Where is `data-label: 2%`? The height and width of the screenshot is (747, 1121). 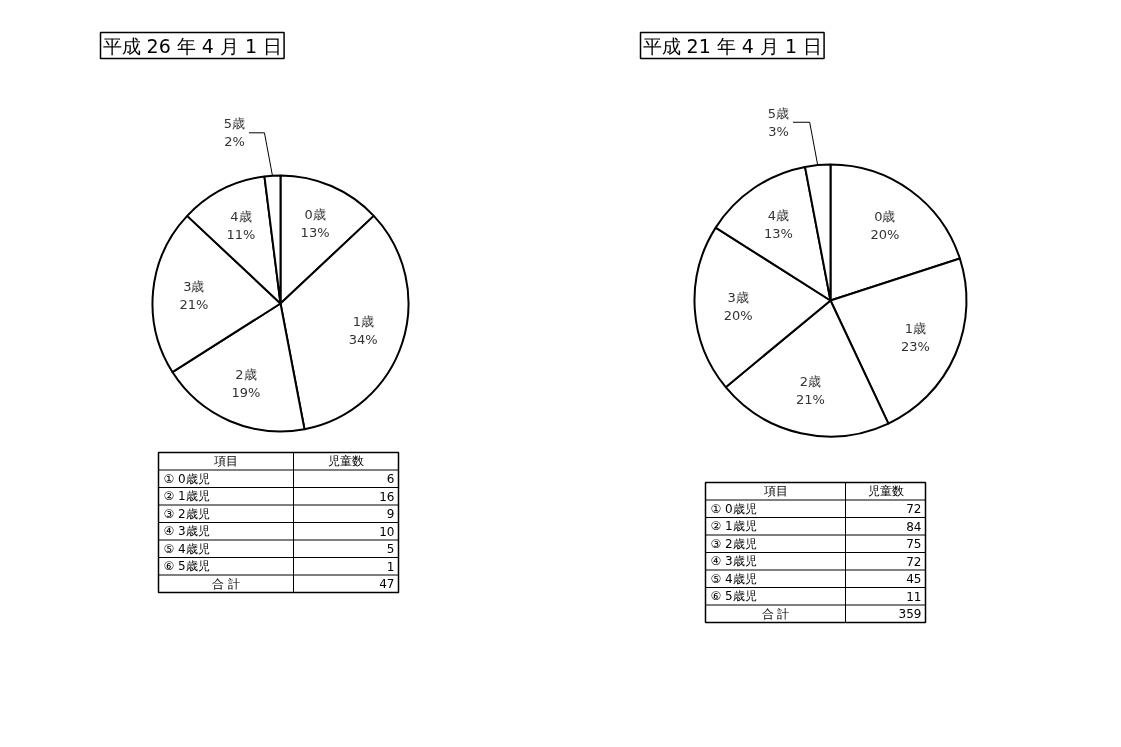
data-label: 2% is located at coordinates (234, 142).